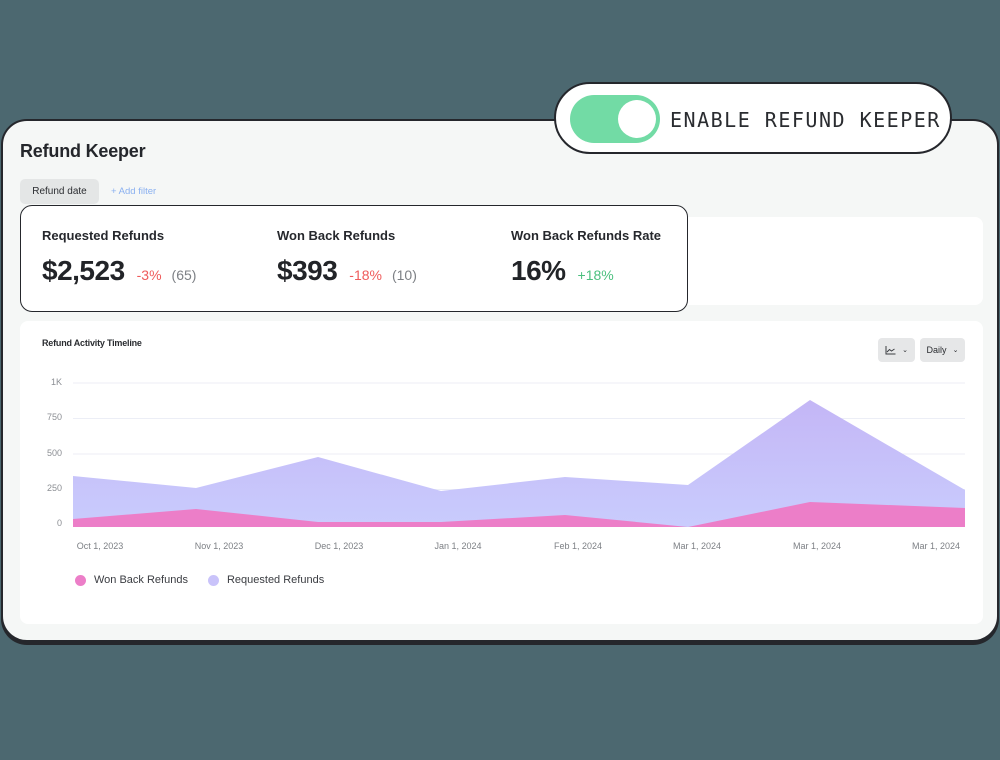  Describe the element at coordinates (59, 523) in the screenshot. I see `y-tick: 0` at that location.